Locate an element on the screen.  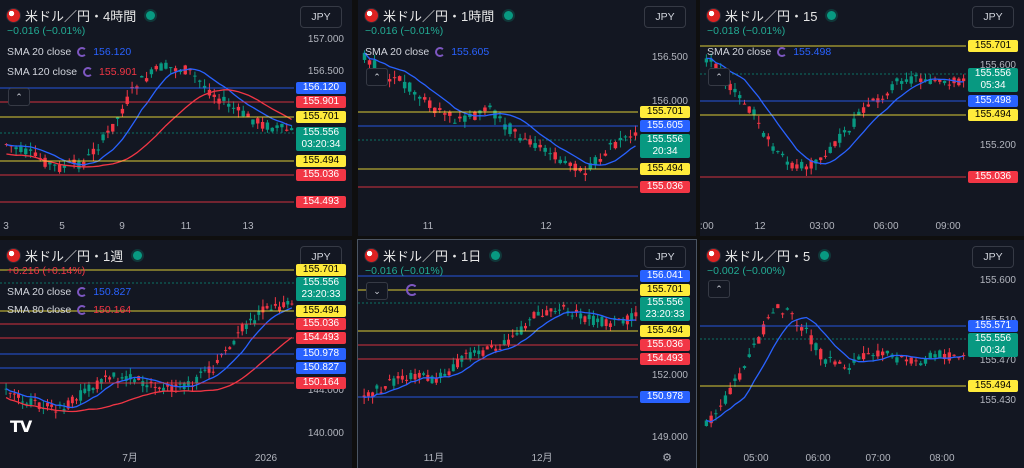
chart-symbol-header: 米ドル／円・15 is located at coordinates (771, 15).